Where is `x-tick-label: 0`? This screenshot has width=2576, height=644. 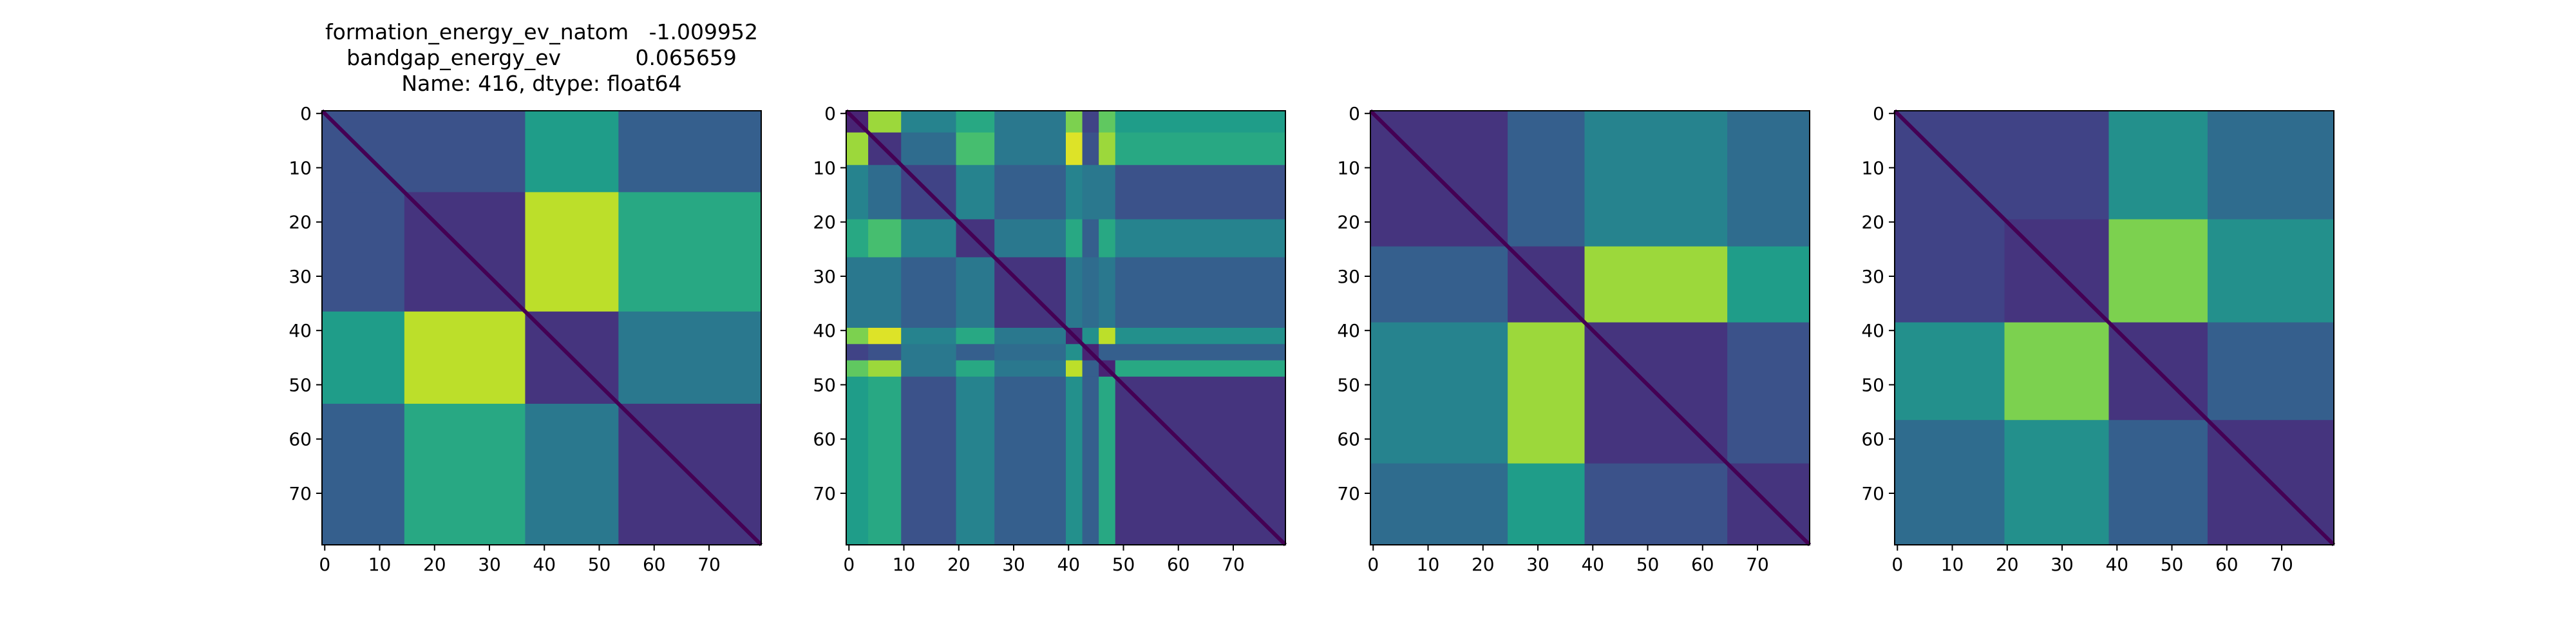
x-tick-label: 0 is located at coordinates (325, 564).